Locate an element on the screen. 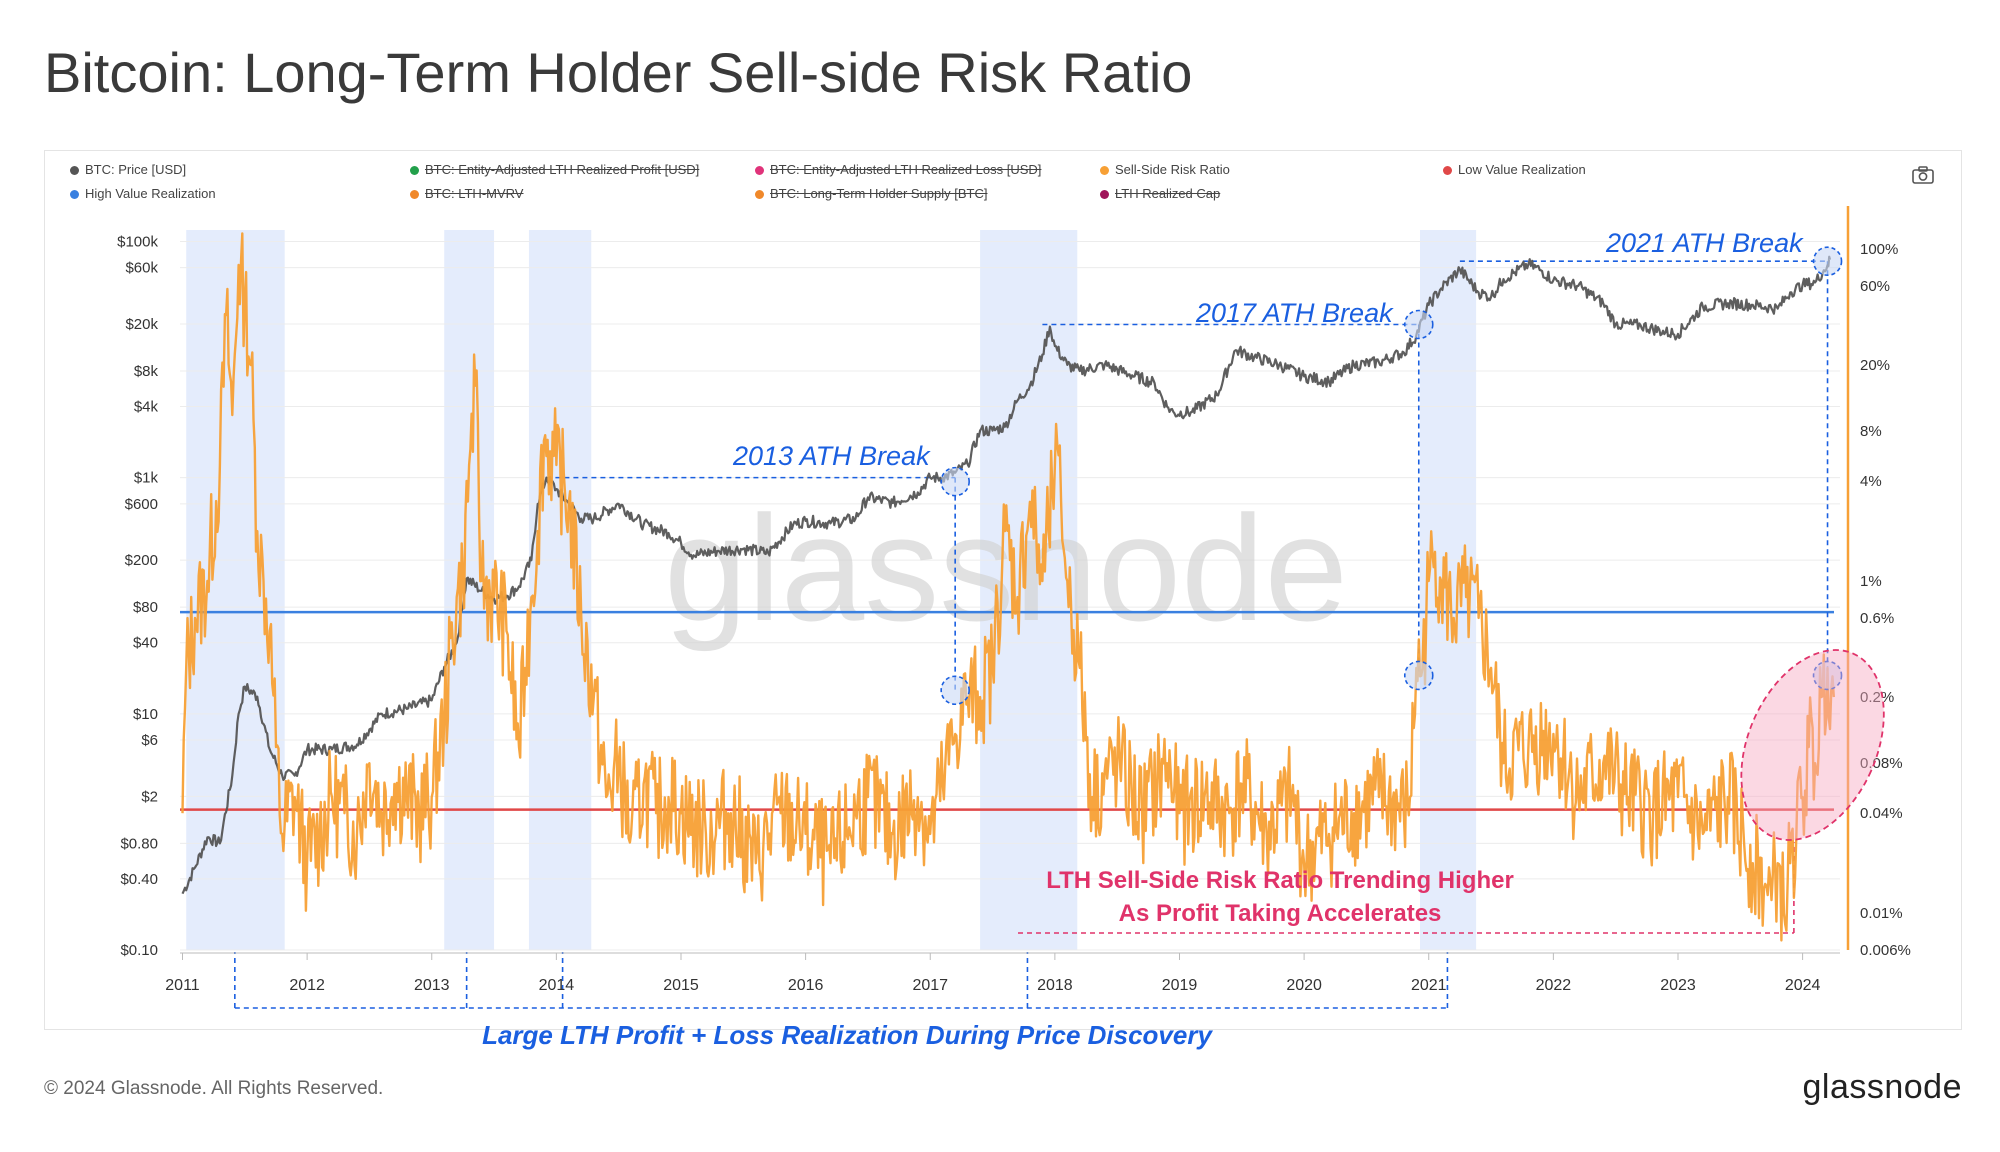  glassnode-logo: glassnode is located at coordinates (1882, 1087).